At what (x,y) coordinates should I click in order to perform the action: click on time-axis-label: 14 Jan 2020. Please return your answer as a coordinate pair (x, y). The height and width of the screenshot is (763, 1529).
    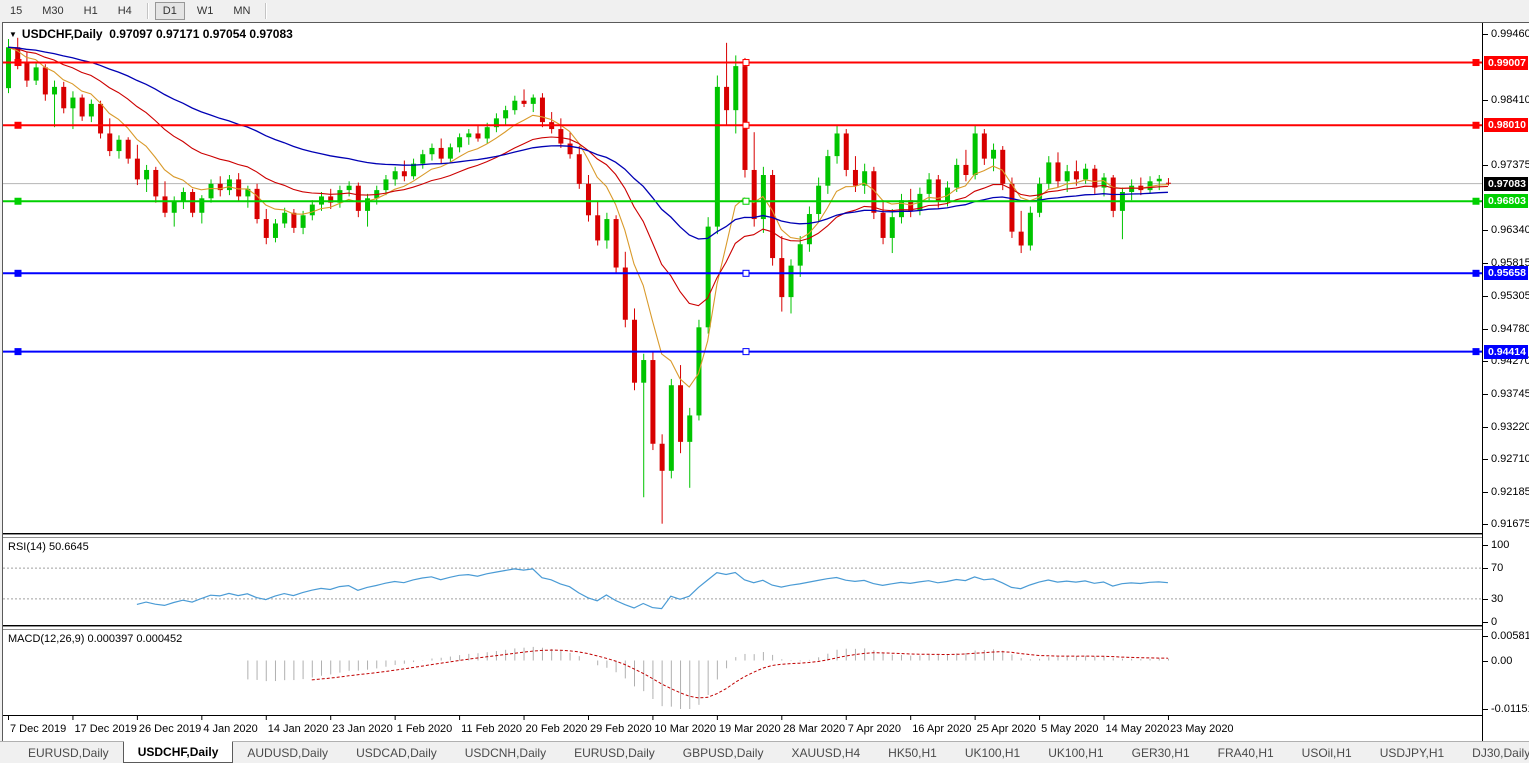
    Looking at the image, I should click on (298, 729).